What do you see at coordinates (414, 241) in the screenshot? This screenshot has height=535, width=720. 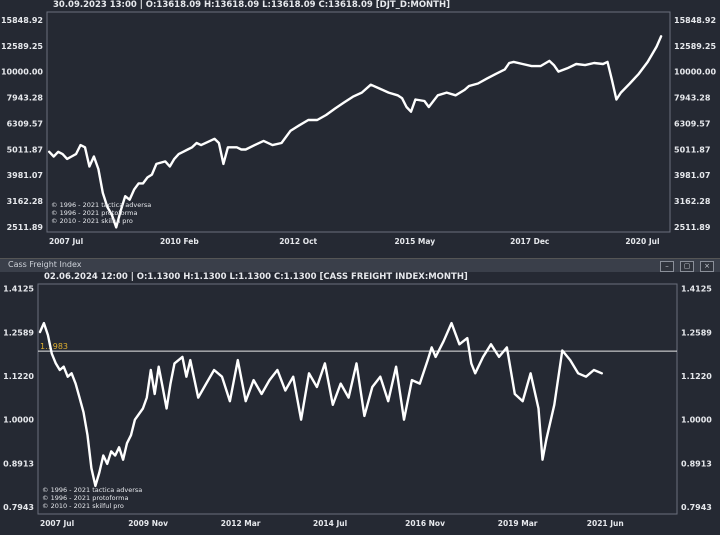 I see `x-tick-label: 2015 May` at bounding box center [414, 241].